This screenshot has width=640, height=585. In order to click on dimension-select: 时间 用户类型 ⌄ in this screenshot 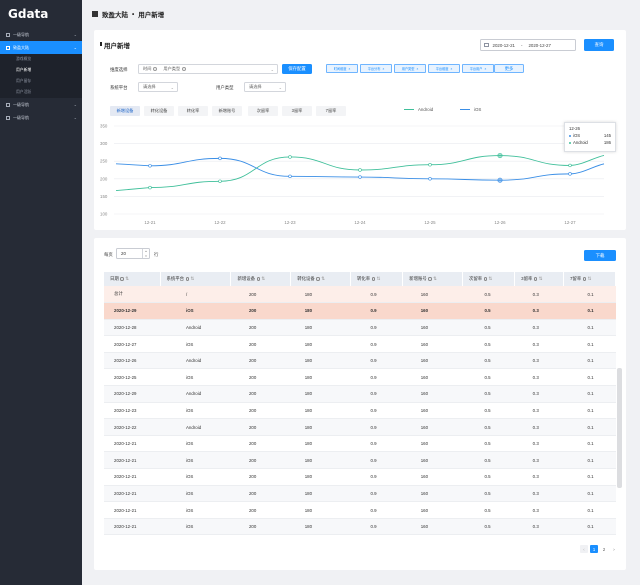, I will do `click(208, 69)`.